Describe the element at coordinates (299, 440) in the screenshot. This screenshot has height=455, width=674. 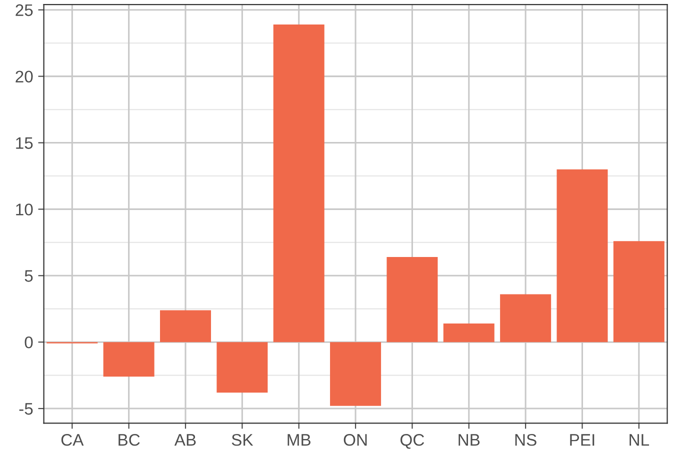
I see `x-tick-label: MB` at that location.